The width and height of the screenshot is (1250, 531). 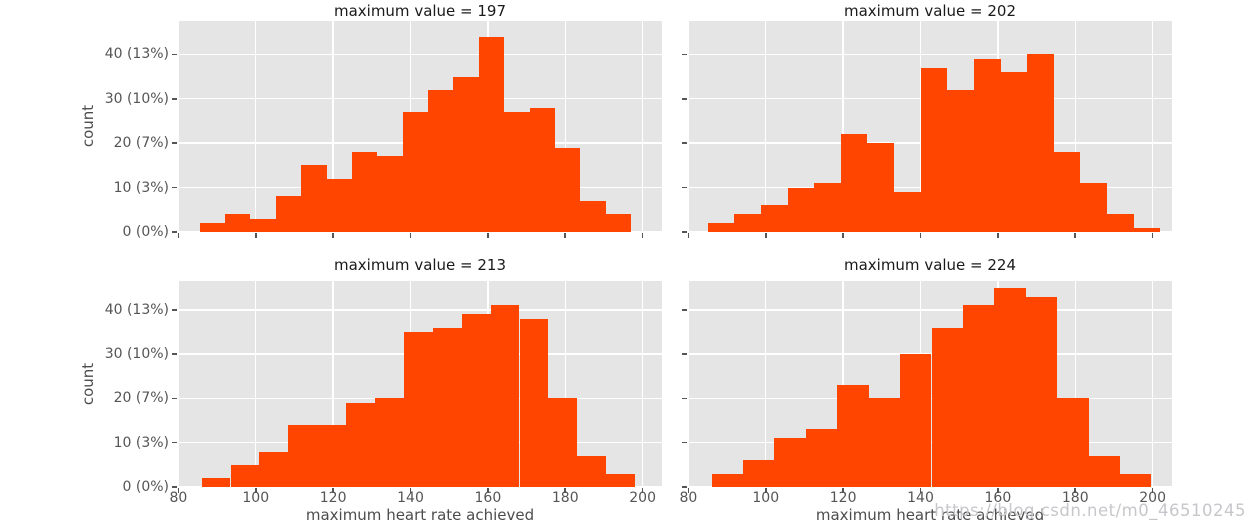 What do you see at coordinates (766, 498) in the screenshot?
I see `x-tick-label: 100` at bounding box center [766, 498].